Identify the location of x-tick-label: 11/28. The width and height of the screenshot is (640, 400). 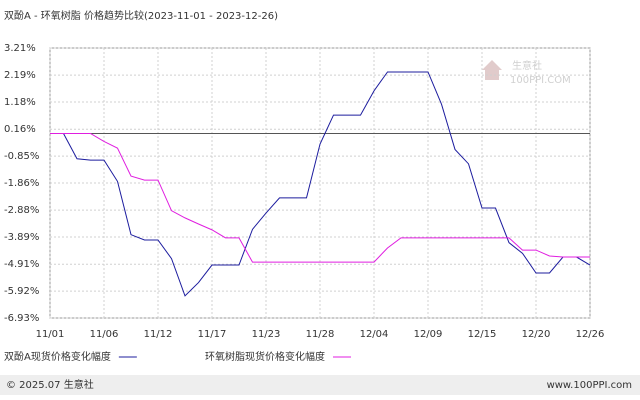
(320, 334).